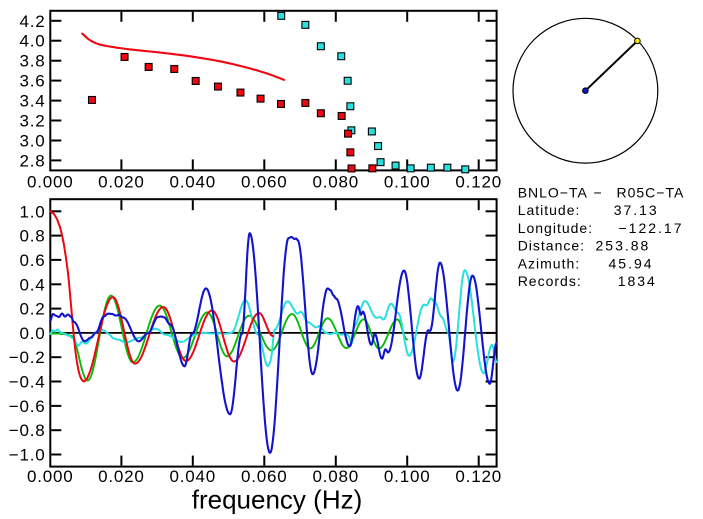 The height and width of the screenshot is (519, 703). What do you see at coordinates (27, 406) in the screenshot?
I see `svg-text: −0.6` at bounding box center [27, 406].